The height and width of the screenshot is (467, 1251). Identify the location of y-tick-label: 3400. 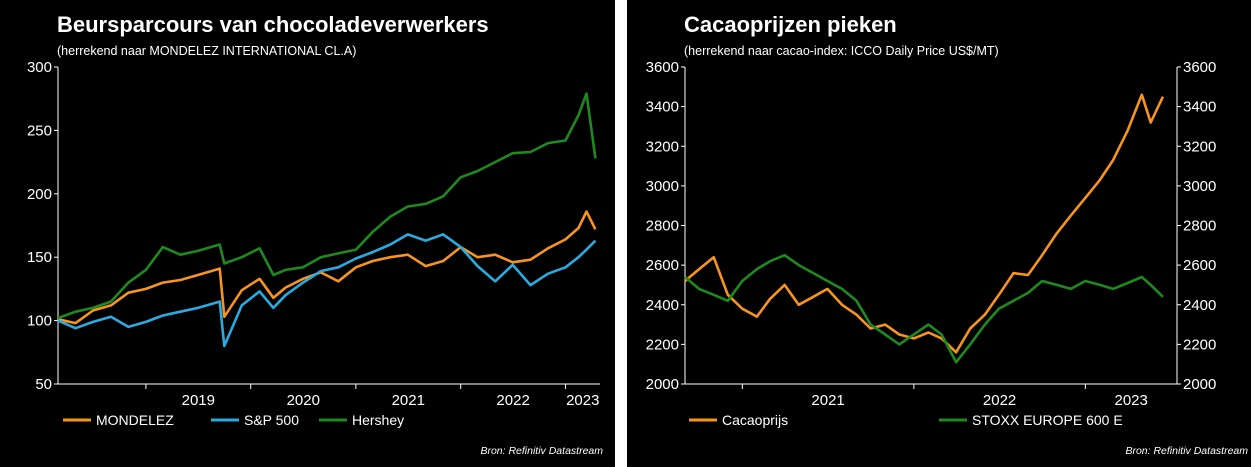
(662, 107).